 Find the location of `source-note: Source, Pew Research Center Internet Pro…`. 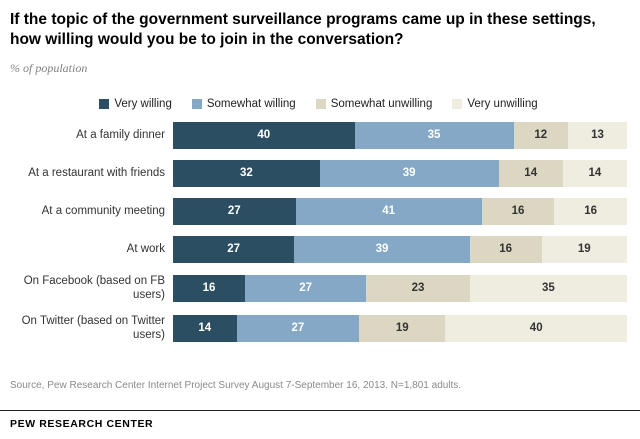

source-note: Source, Pew Research Center Internet Pro… is located at coordinates (236, 386).